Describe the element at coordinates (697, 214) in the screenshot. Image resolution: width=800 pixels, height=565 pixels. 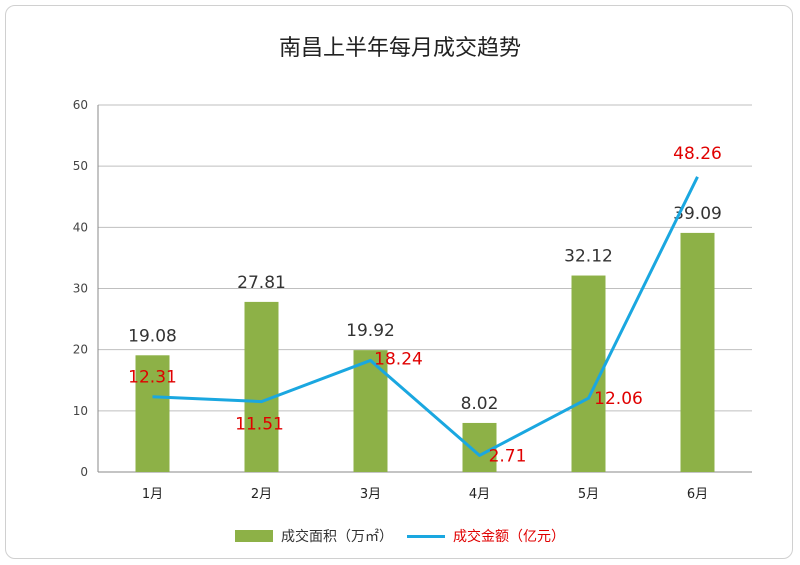
I see `bar-value-label: 39.09` at that location.